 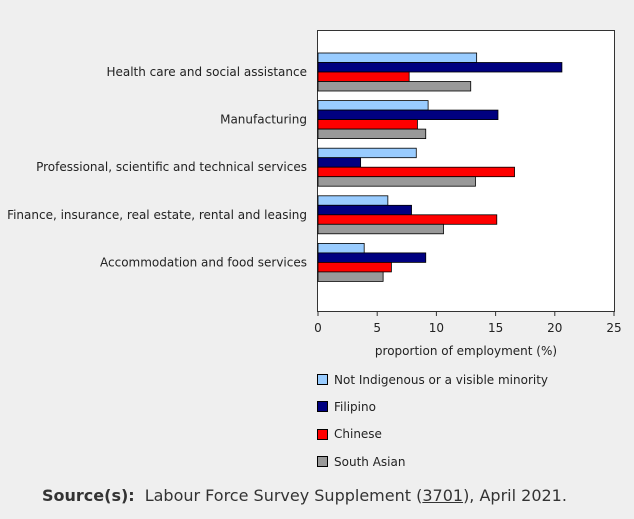 I want to click on x-tick-label: 10, so click(x=436, y=328).